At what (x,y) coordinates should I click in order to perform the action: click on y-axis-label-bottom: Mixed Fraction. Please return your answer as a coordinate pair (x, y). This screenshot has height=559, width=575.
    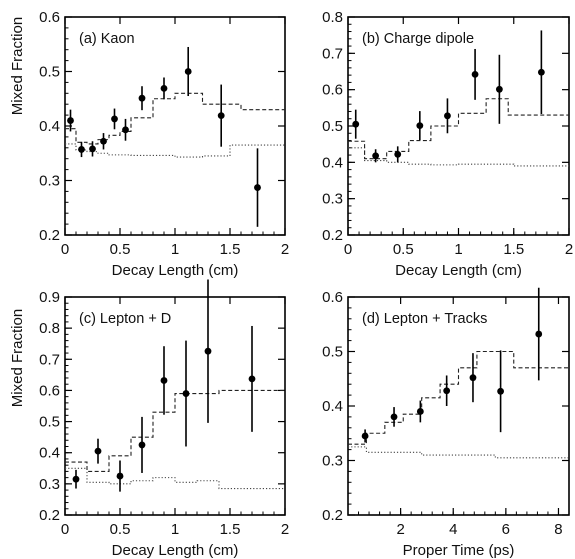
    Looking at the image, I should click on (17, 358).